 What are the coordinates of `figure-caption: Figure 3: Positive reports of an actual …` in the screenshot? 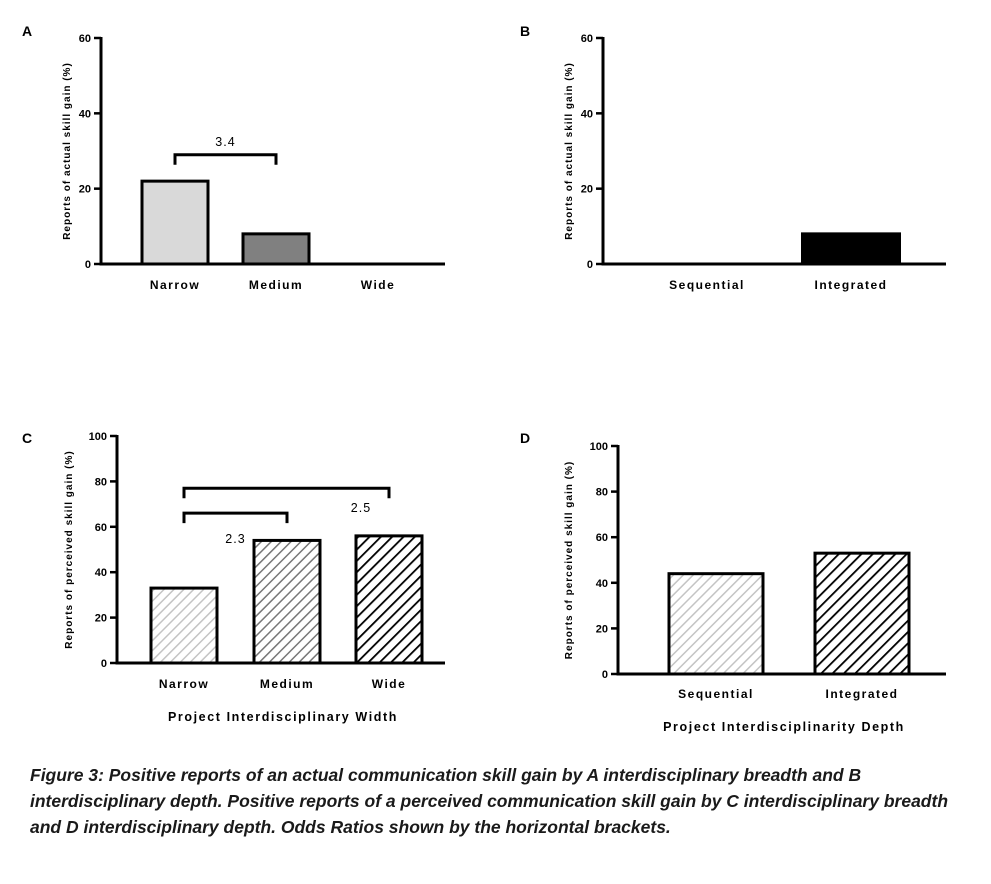 It's located at (489, 801).